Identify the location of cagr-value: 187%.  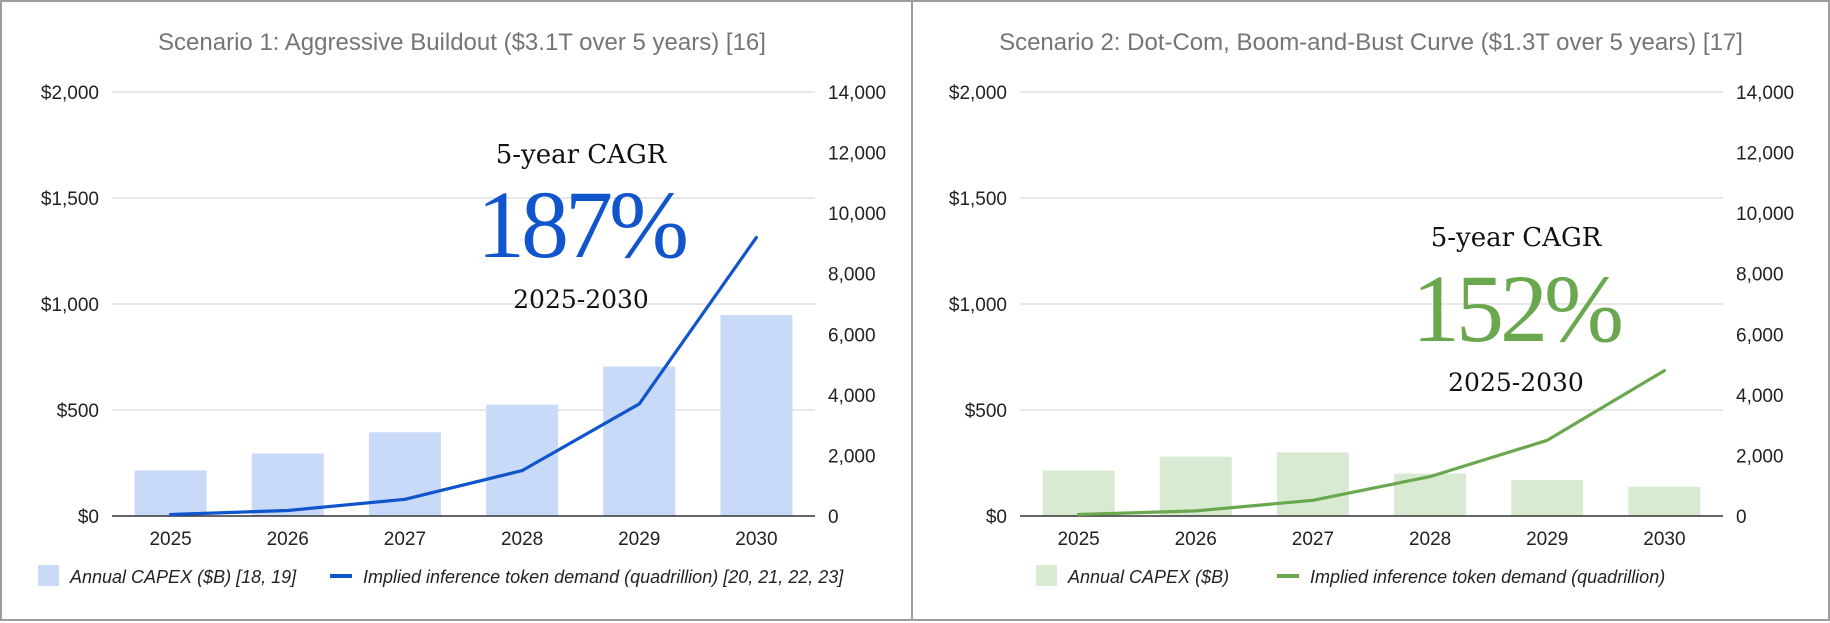
(581, 224).